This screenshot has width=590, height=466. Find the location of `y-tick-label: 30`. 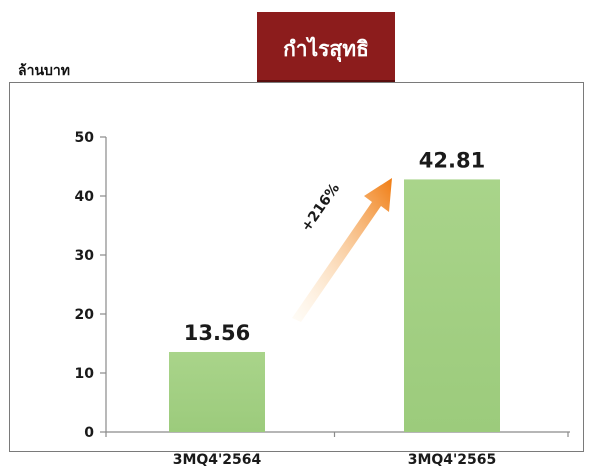

y-tick-label: 30 is located at coordinates (85, 256).